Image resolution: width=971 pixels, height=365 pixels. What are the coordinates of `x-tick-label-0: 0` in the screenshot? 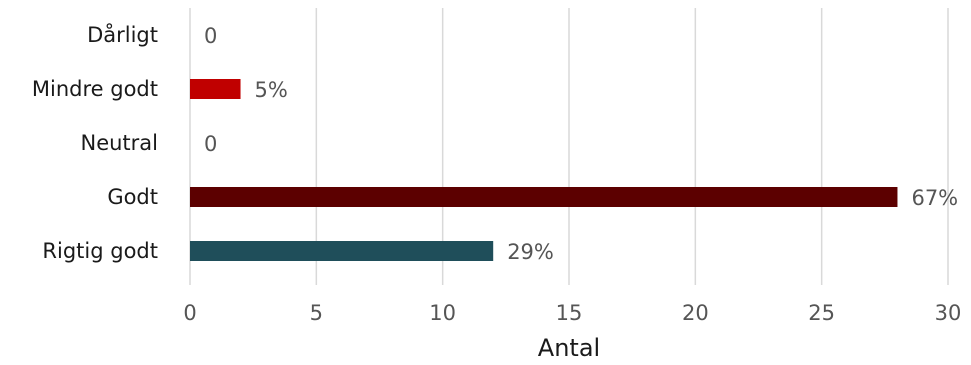 It's located at (189, 313).